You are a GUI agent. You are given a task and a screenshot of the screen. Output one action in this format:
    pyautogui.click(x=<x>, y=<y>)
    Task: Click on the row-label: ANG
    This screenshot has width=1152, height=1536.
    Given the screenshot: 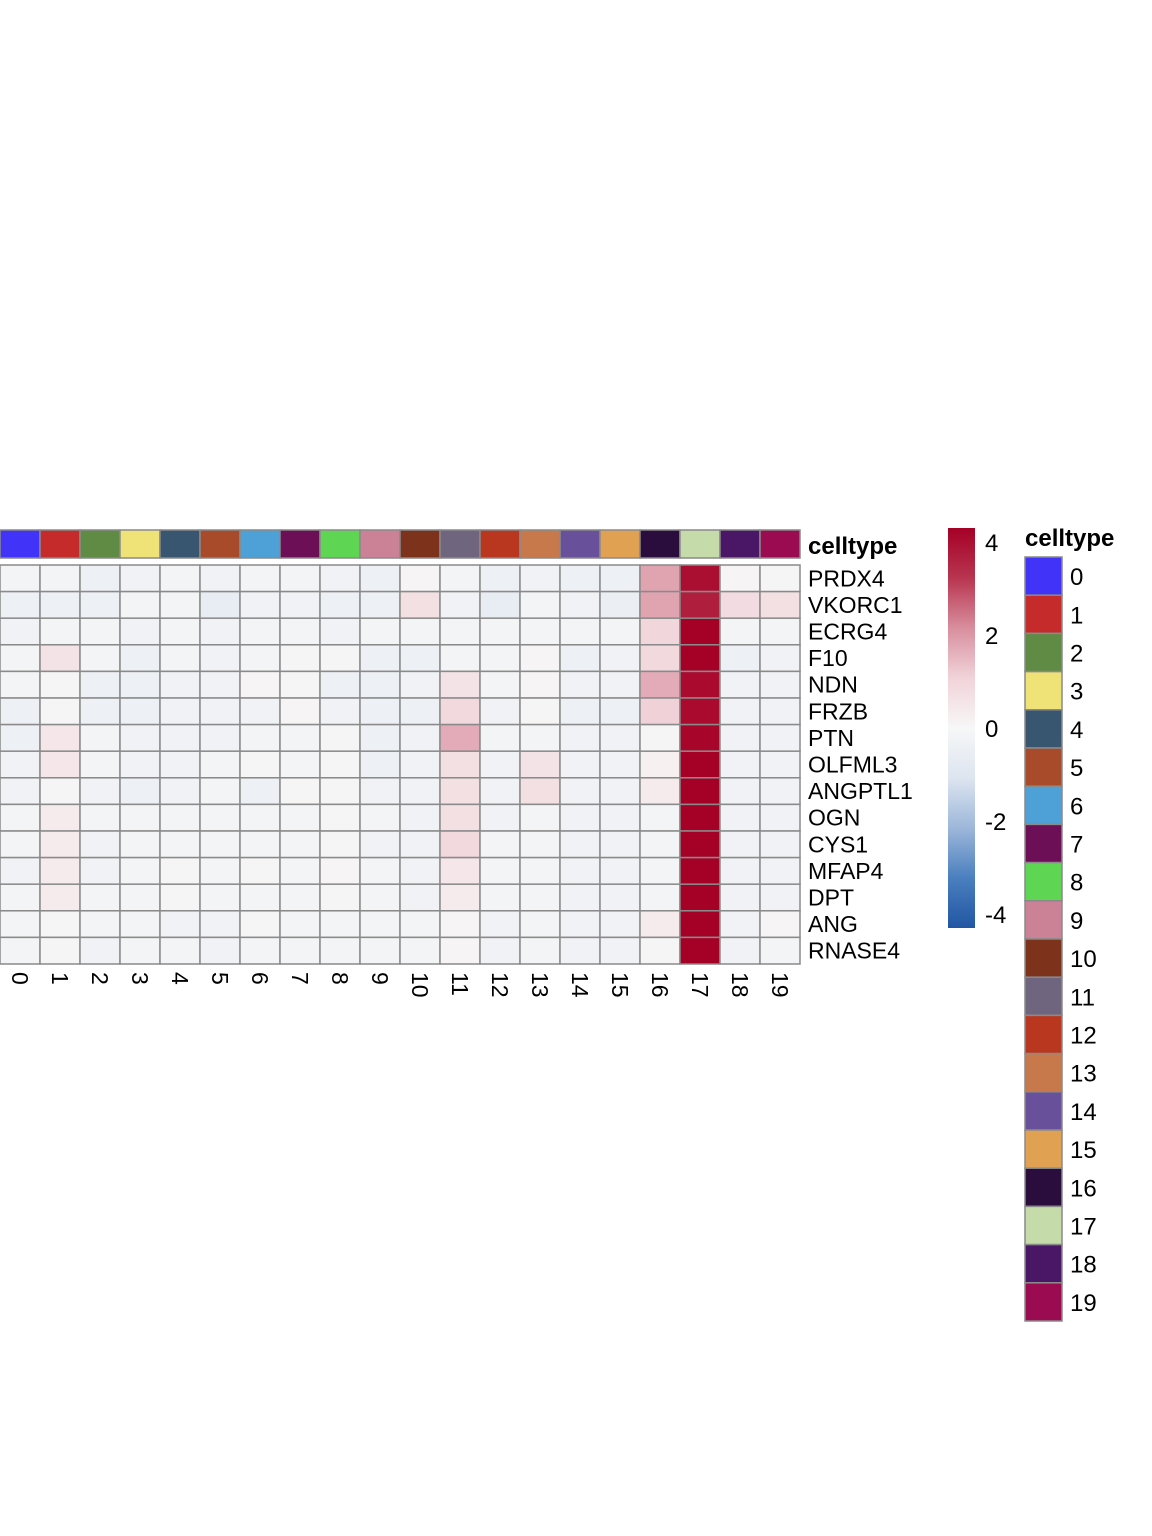 What is the action you would take?
    pyautogui.click(x=833, y=924)
    